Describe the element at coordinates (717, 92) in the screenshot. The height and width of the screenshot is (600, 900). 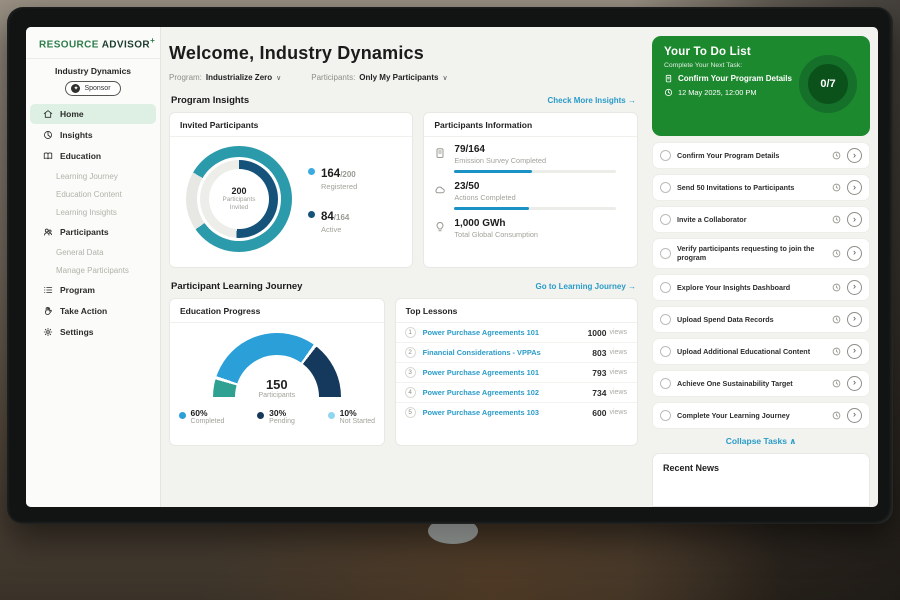
I see `due-date: 12 May 2025, 12:00 PM` at that location.